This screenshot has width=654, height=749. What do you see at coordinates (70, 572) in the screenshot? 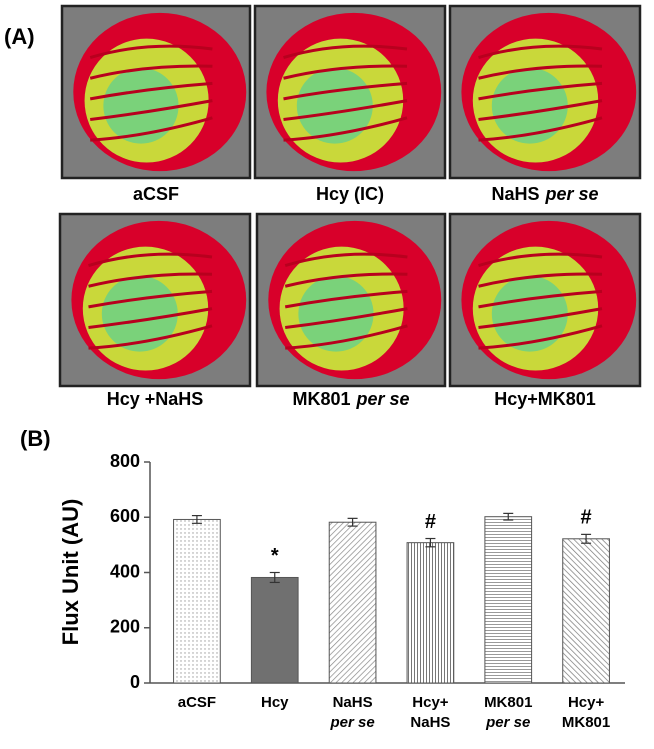
I see `y-axis-label: Flux Unit (AU)` at bounding box center [70, 572].